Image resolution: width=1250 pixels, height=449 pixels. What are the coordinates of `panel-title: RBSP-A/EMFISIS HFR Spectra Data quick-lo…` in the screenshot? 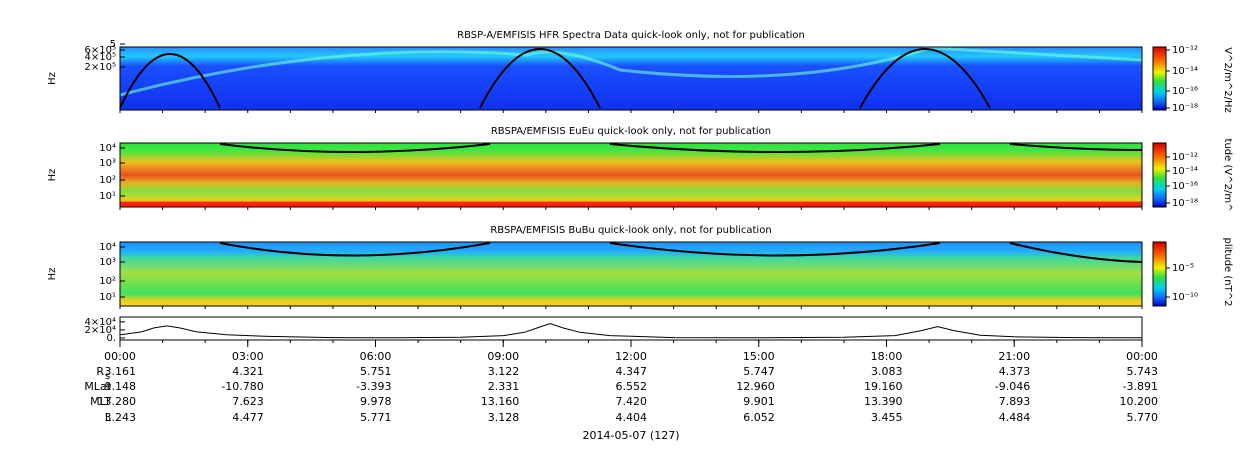 It's located at (631, 35).